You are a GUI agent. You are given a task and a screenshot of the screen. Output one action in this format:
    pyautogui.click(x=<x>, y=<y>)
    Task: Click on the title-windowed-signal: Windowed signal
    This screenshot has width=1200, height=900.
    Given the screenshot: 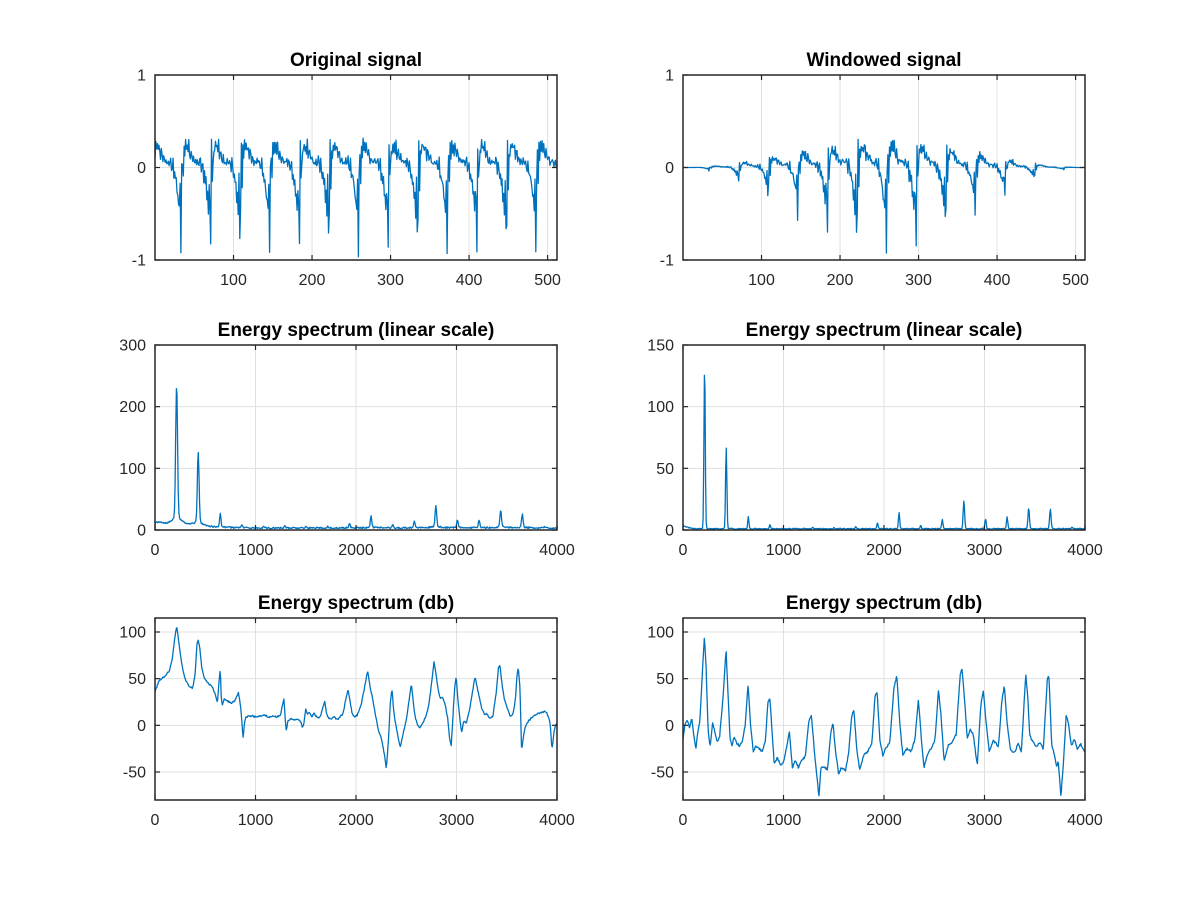 What is the action you would take?
    pyautogui.click(x=884, y=60)
    